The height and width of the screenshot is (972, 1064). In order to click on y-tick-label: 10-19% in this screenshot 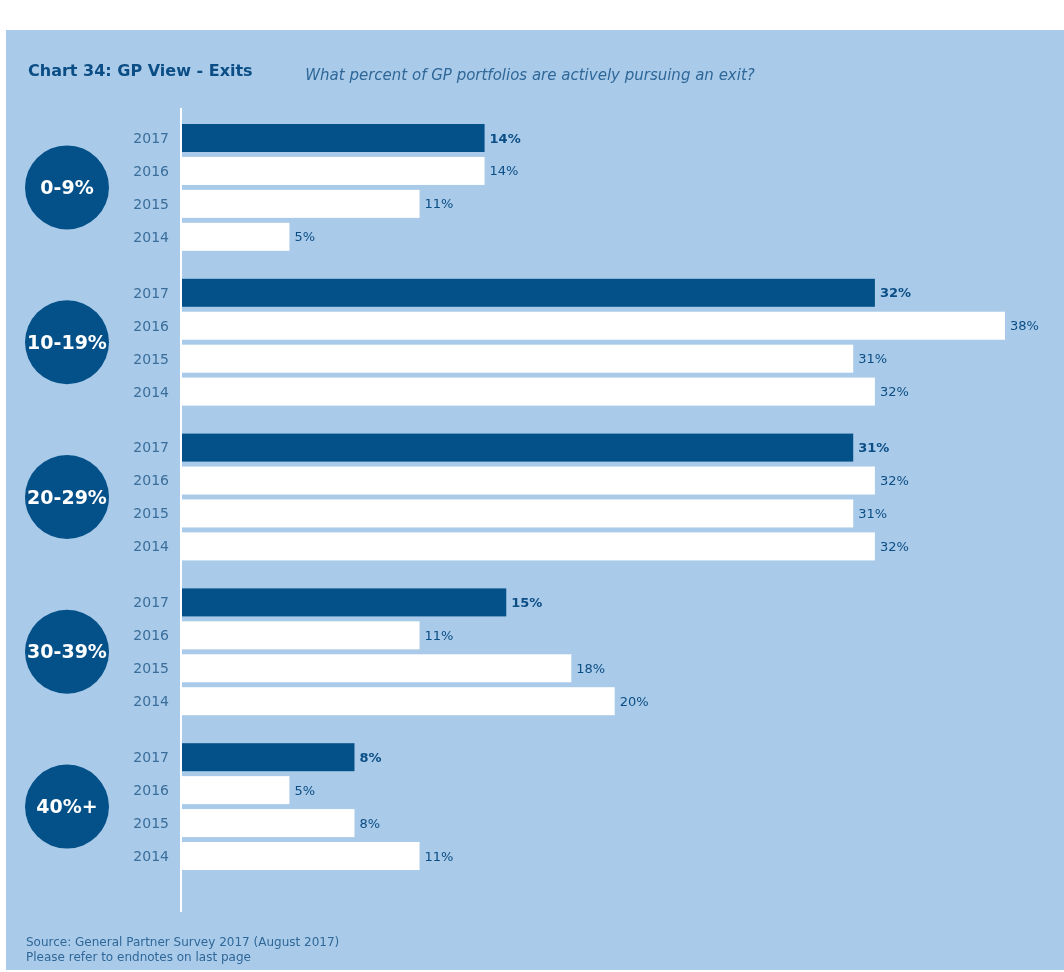, I will do `click(67, 341)`.